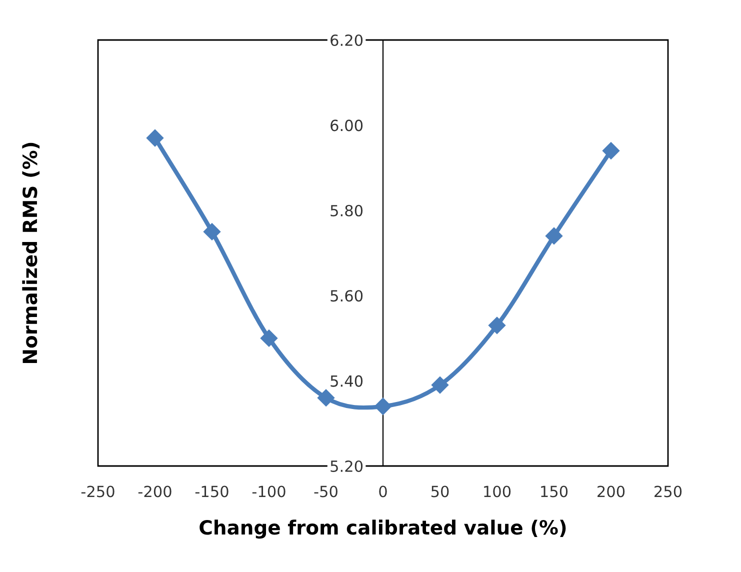  What do you see at coordinates (346, 126) in the screenshot?
I see `y-tick-label: 6.00` at bounding box center [346, 126].